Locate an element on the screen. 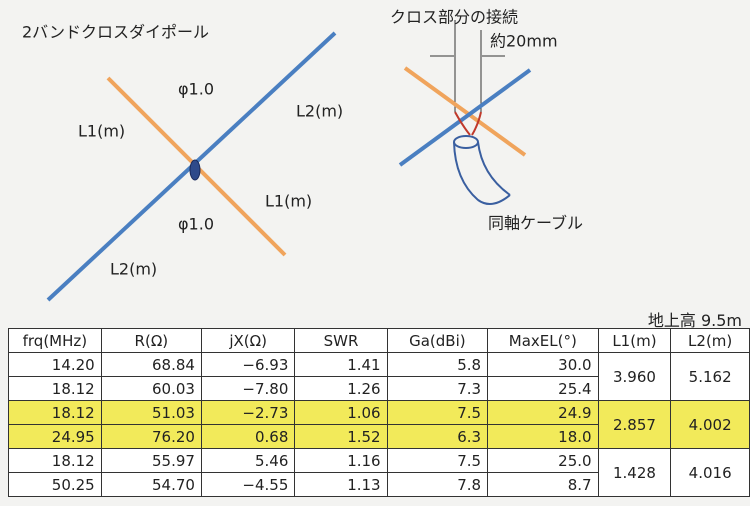  row: 18.12 55.97 5.46 1.16 7.5 25.0 1.428 4.016 is located at coordinates (379, 472).